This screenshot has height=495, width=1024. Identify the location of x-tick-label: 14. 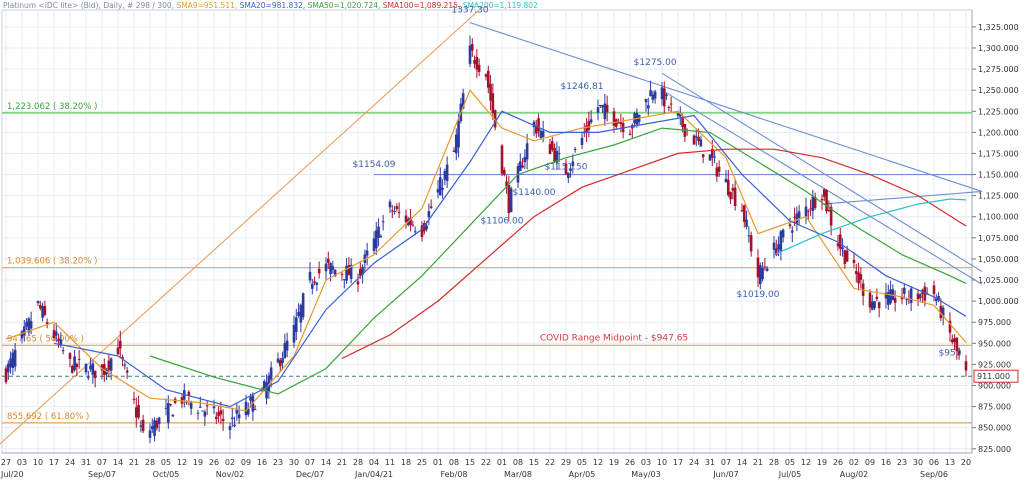
(118, 462).